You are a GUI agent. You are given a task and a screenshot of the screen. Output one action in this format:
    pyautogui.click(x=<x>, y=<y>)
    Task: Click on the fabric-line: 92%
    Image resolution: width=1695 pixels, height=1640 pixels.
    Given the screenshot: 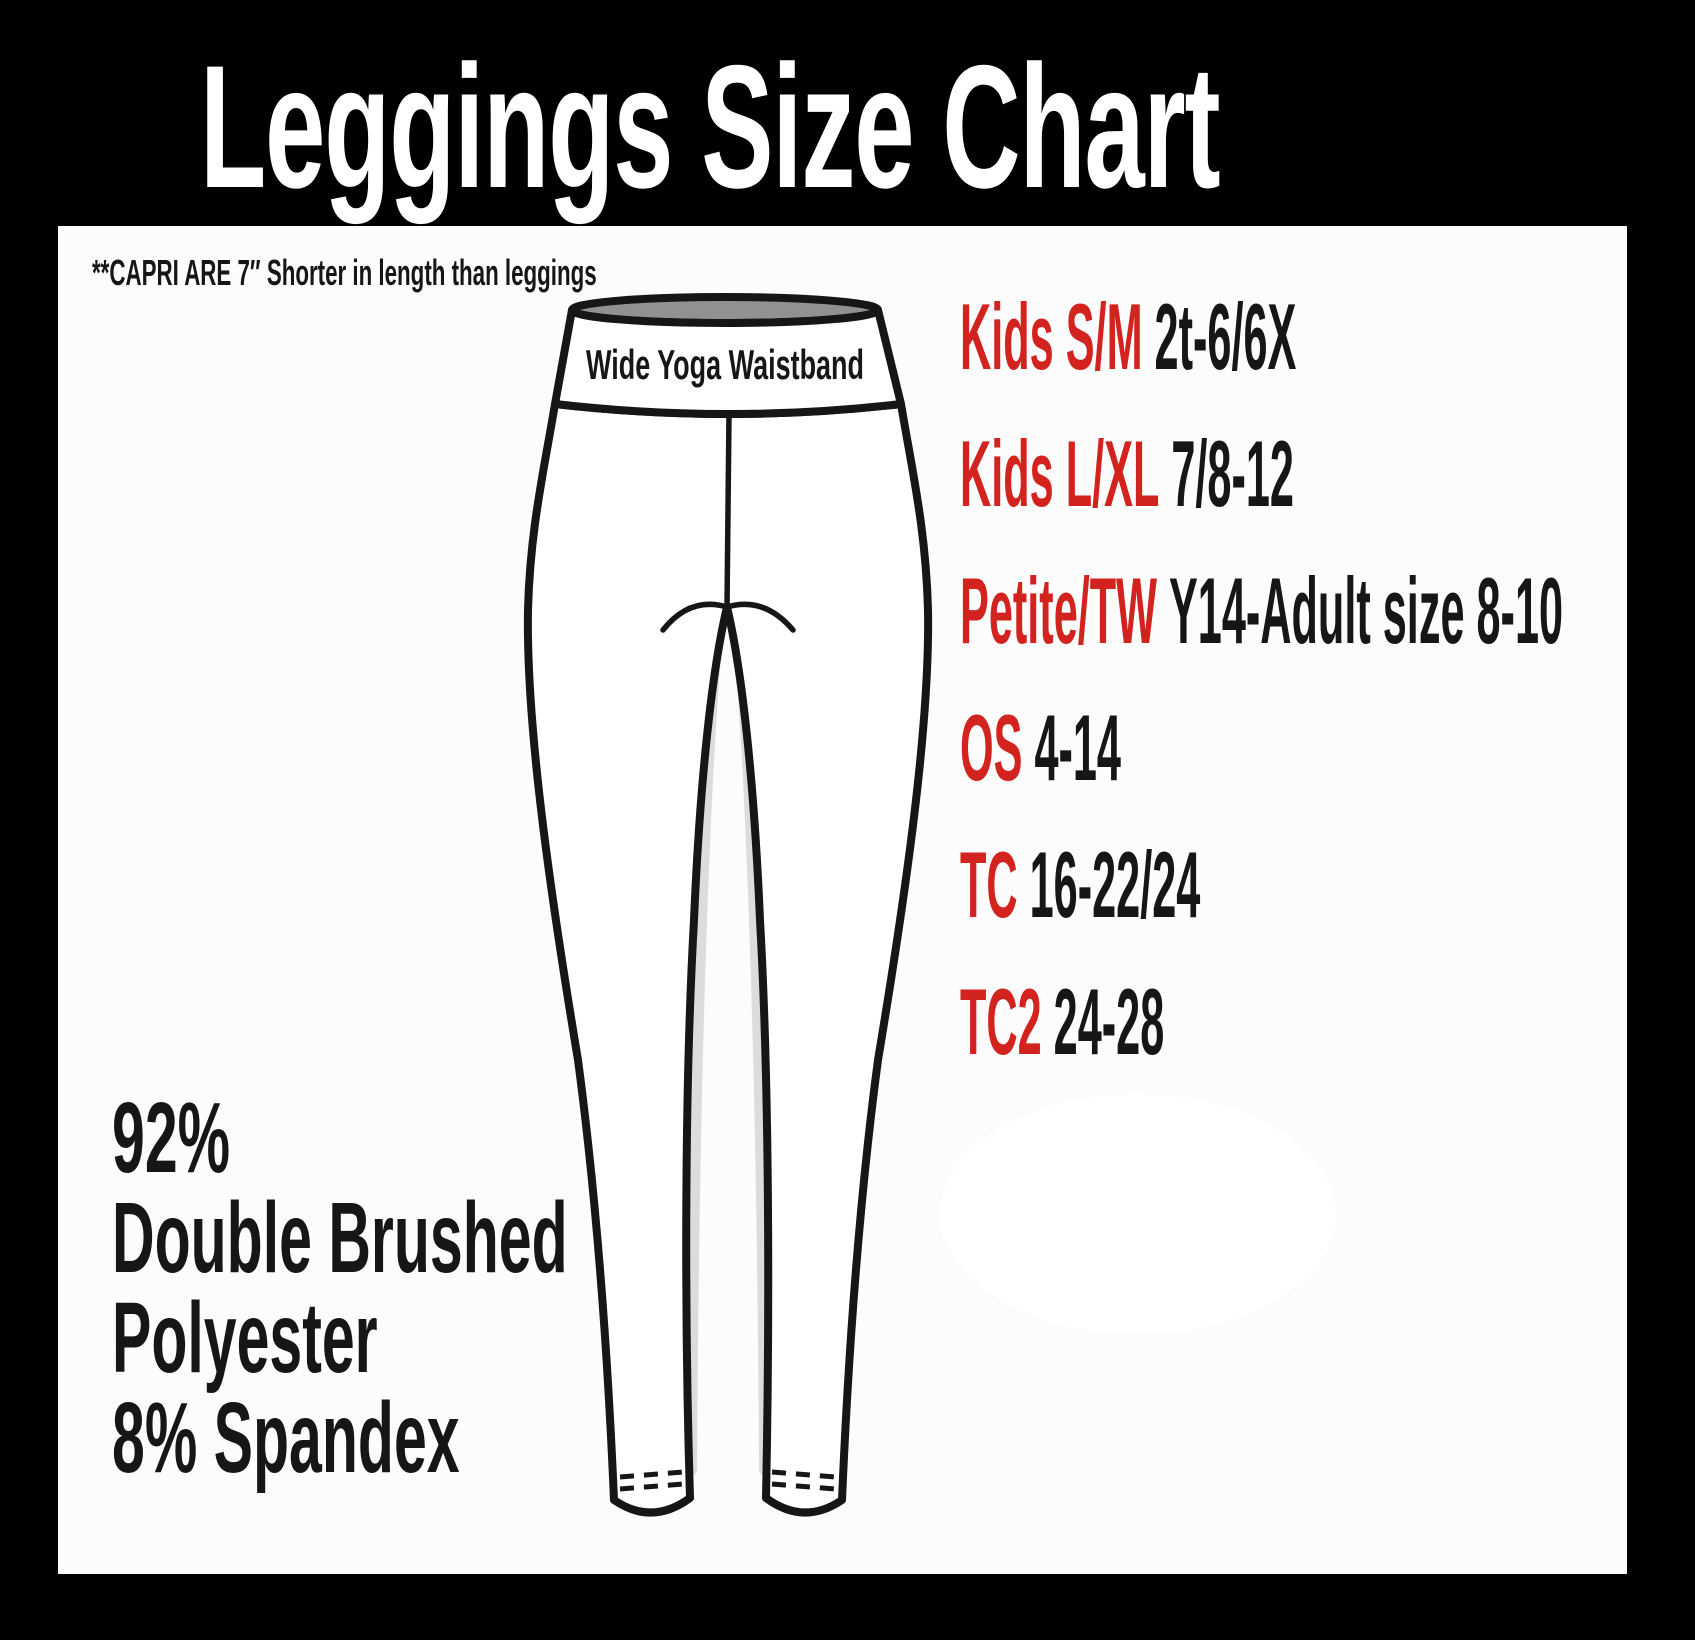 What is the action you would take?
    pyautogui.click(x=171, y=1138)
    